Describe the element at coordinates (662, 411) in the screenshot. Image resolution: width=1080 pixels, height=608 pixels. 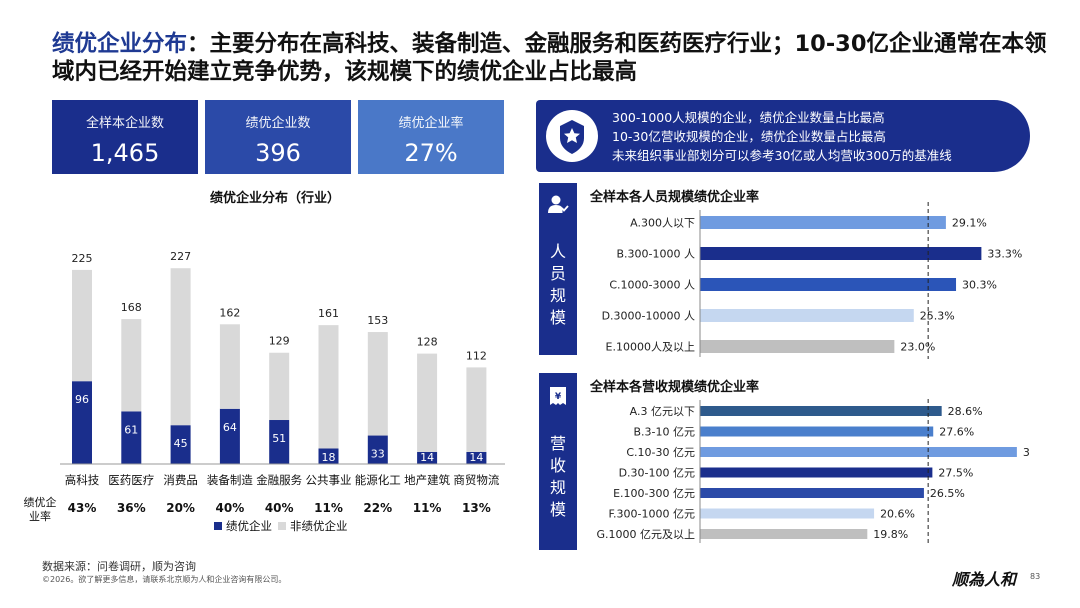
I see `category-label: A.3 亿元以下` at that location.